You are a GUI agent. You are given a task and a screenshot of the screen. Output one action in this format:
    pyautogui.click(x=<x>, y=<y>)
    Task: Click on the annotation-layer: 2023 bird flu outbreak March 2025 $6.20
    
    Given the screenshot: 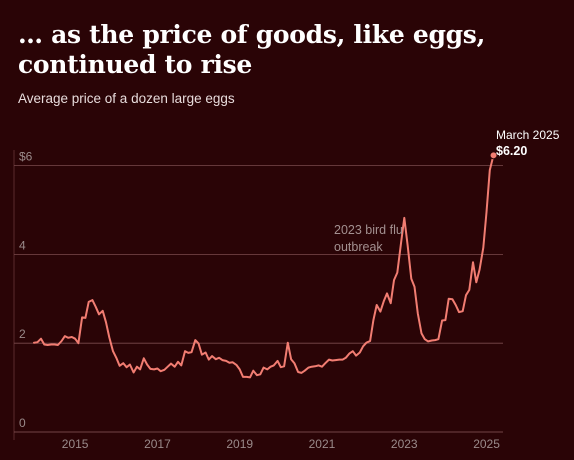 What is the action you would take?
    pyautogui.click(x=447, y=191)
    